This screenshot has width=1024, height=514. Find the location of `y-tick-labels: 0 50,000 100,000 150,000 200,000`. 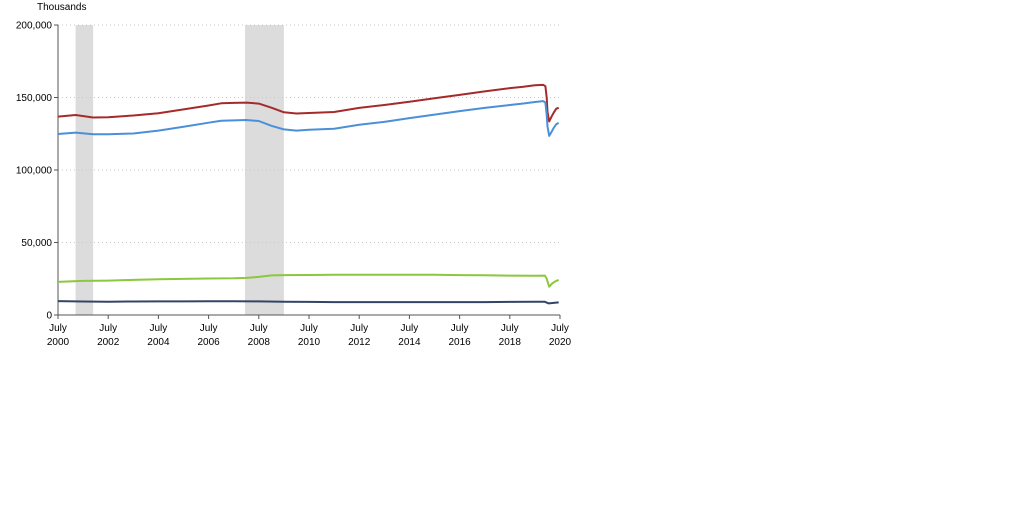

y-tick-labels: 0 50,000 100,000 150,000 200,000 is located at coordinates (34, 171).